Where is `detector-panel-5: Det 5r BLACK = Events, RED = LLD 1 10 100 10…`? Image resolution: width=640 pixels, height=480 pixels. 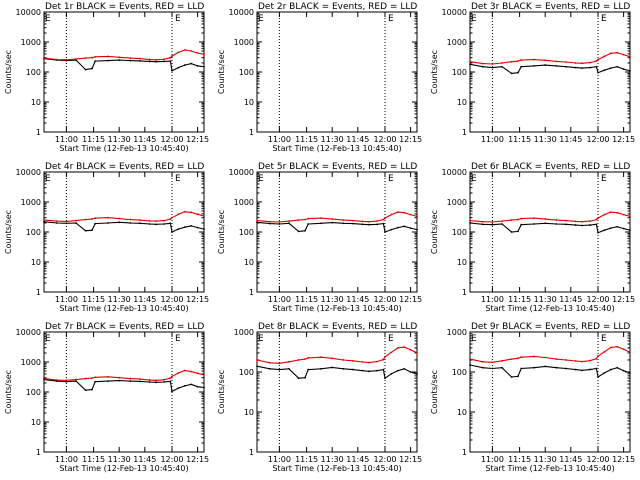
detector-panel-5: Det 5r BLACK = Events, RED = LLD 1 10 100 10… is located at coordinates (319, 237).